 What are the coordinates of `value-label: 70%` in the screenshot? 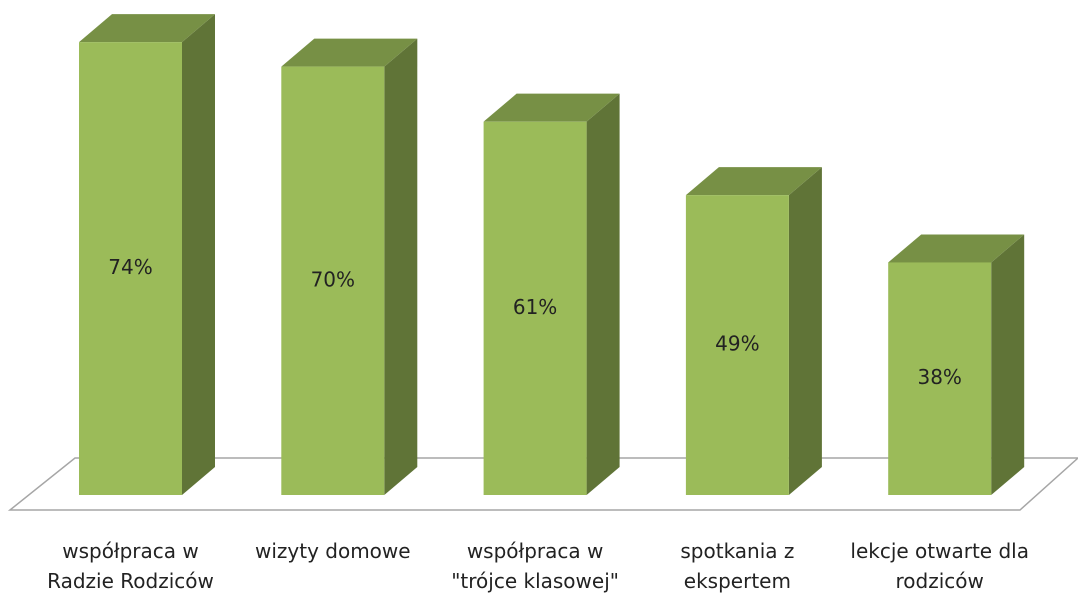 It's located at (333, 279).